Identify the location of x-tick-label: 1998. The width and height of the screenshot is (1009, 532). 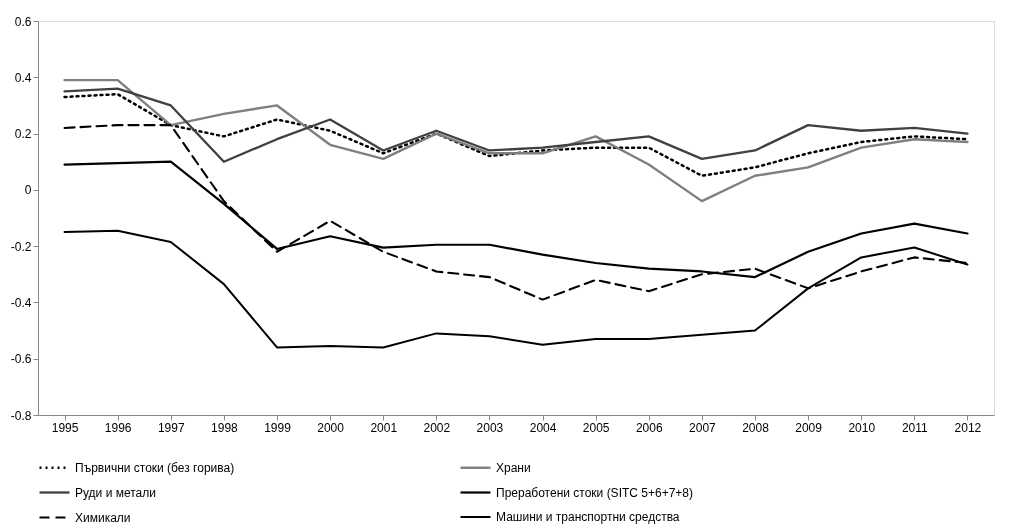
(225, 427).